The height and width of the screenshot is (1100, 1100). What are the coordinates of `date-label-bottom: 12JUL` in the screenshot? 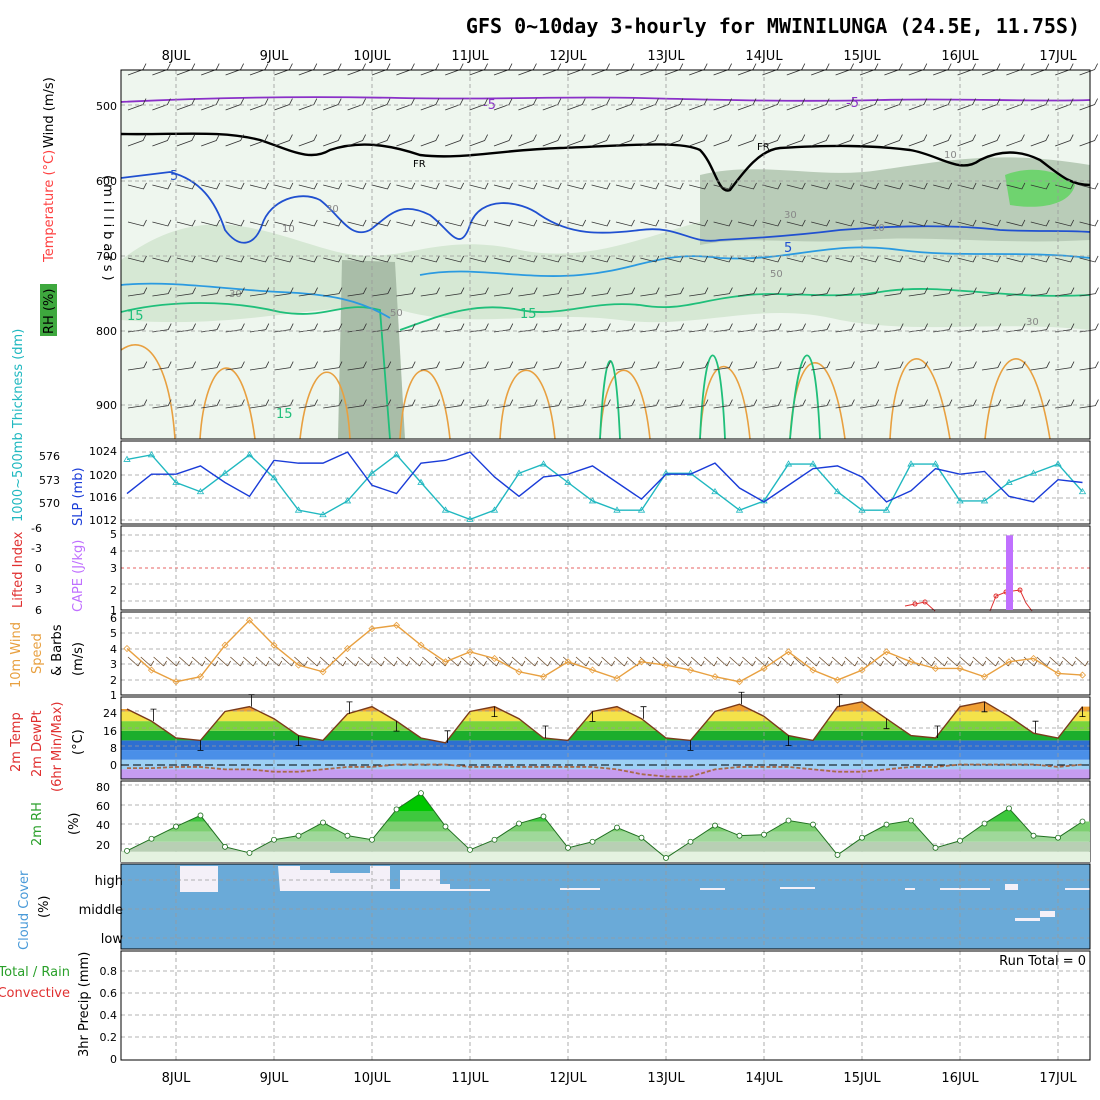 It's located at (568, 1078).